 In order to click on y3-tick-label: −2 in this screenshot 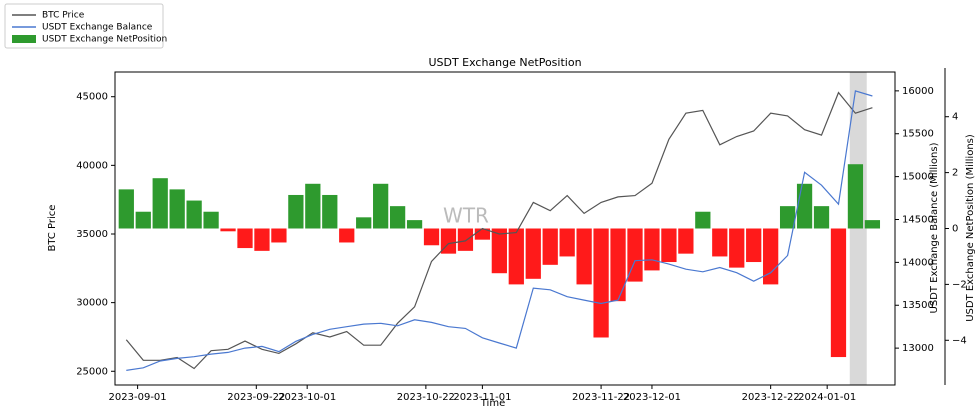, I will do `click(959, 284)`.